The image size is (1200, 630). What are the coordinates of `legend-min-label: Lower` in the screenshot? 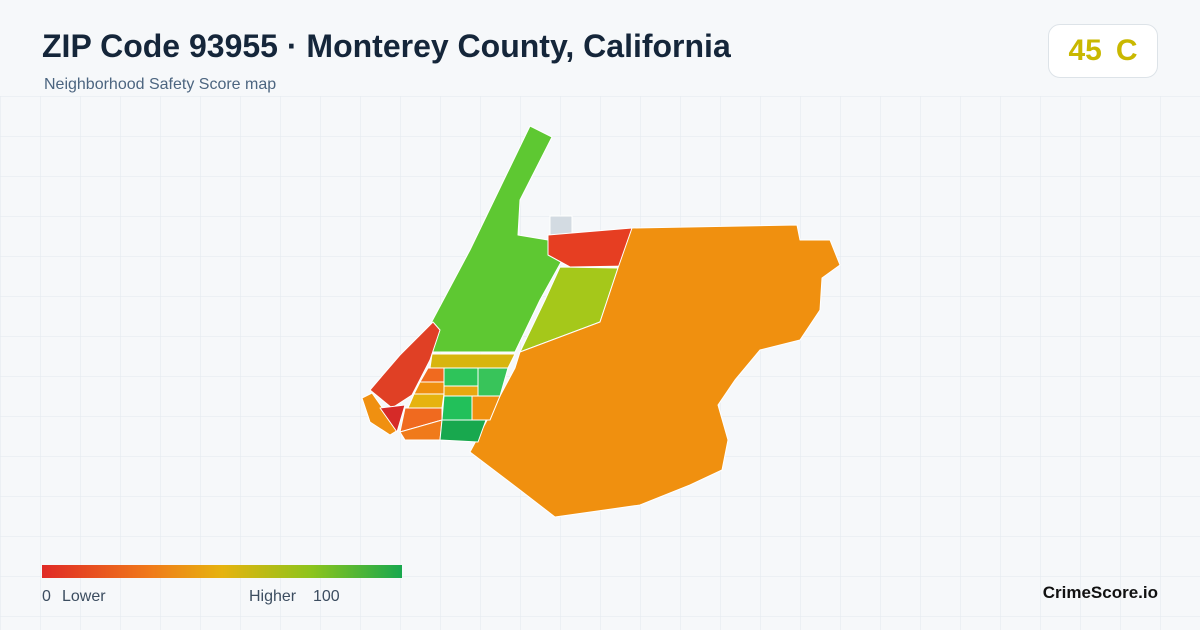 It's located at (84, 596).